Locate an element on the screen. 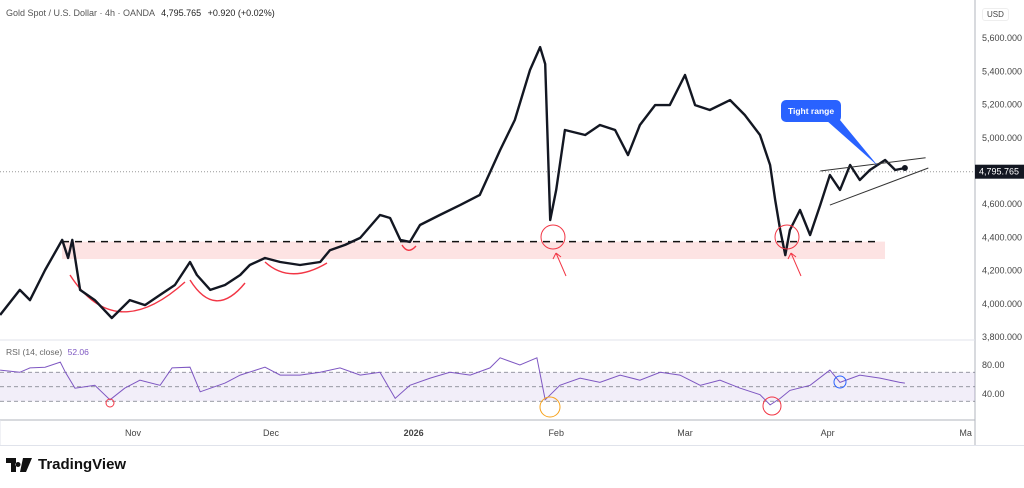 The height and width of the screenshot is (488, 1024). trendline-range-bottom is located at coordinates (879, 186).